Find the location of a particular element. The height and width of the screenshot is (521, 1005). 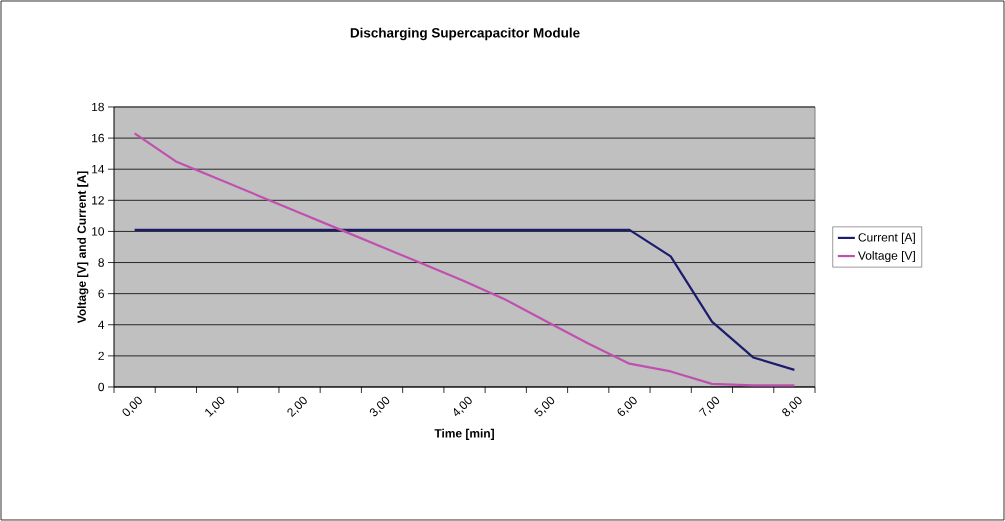

x-axis-title: Time [min] is located at coordinates (464, 434).